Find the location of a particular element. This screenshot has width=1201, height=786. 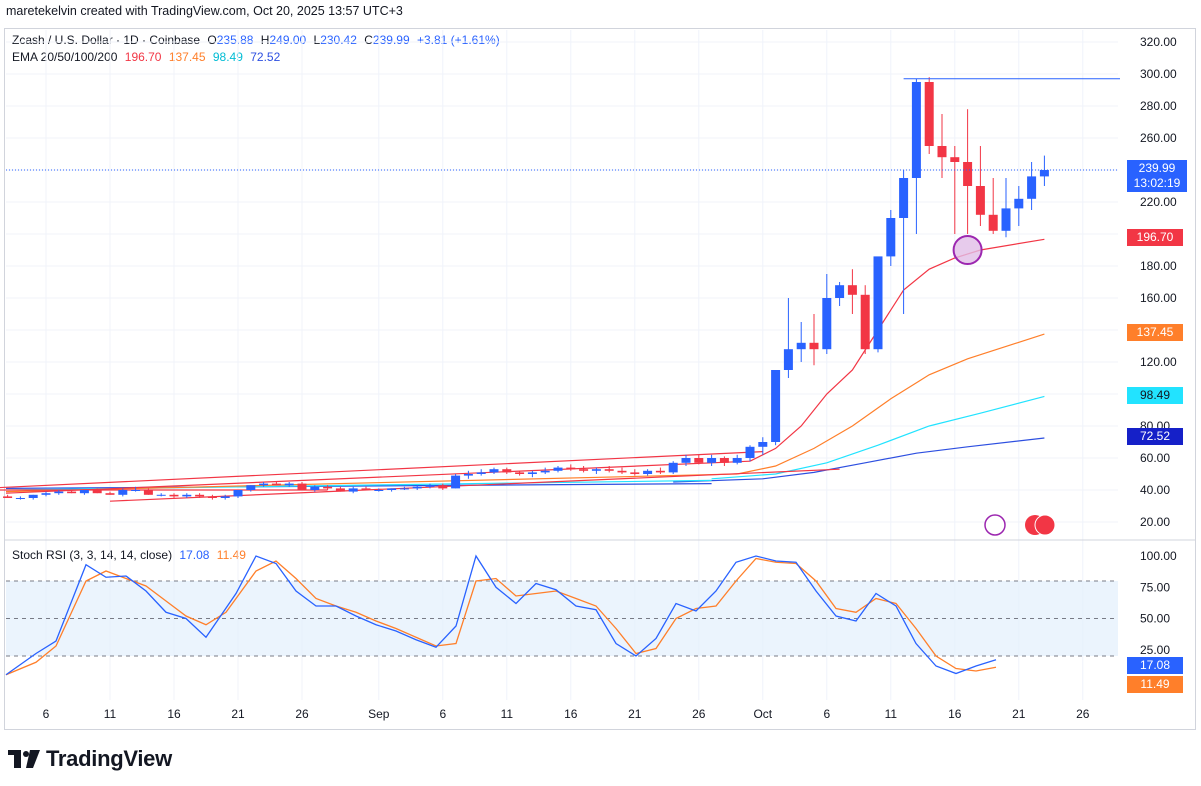

ema20-value: 196.70 is located at coordinates (143, 57).